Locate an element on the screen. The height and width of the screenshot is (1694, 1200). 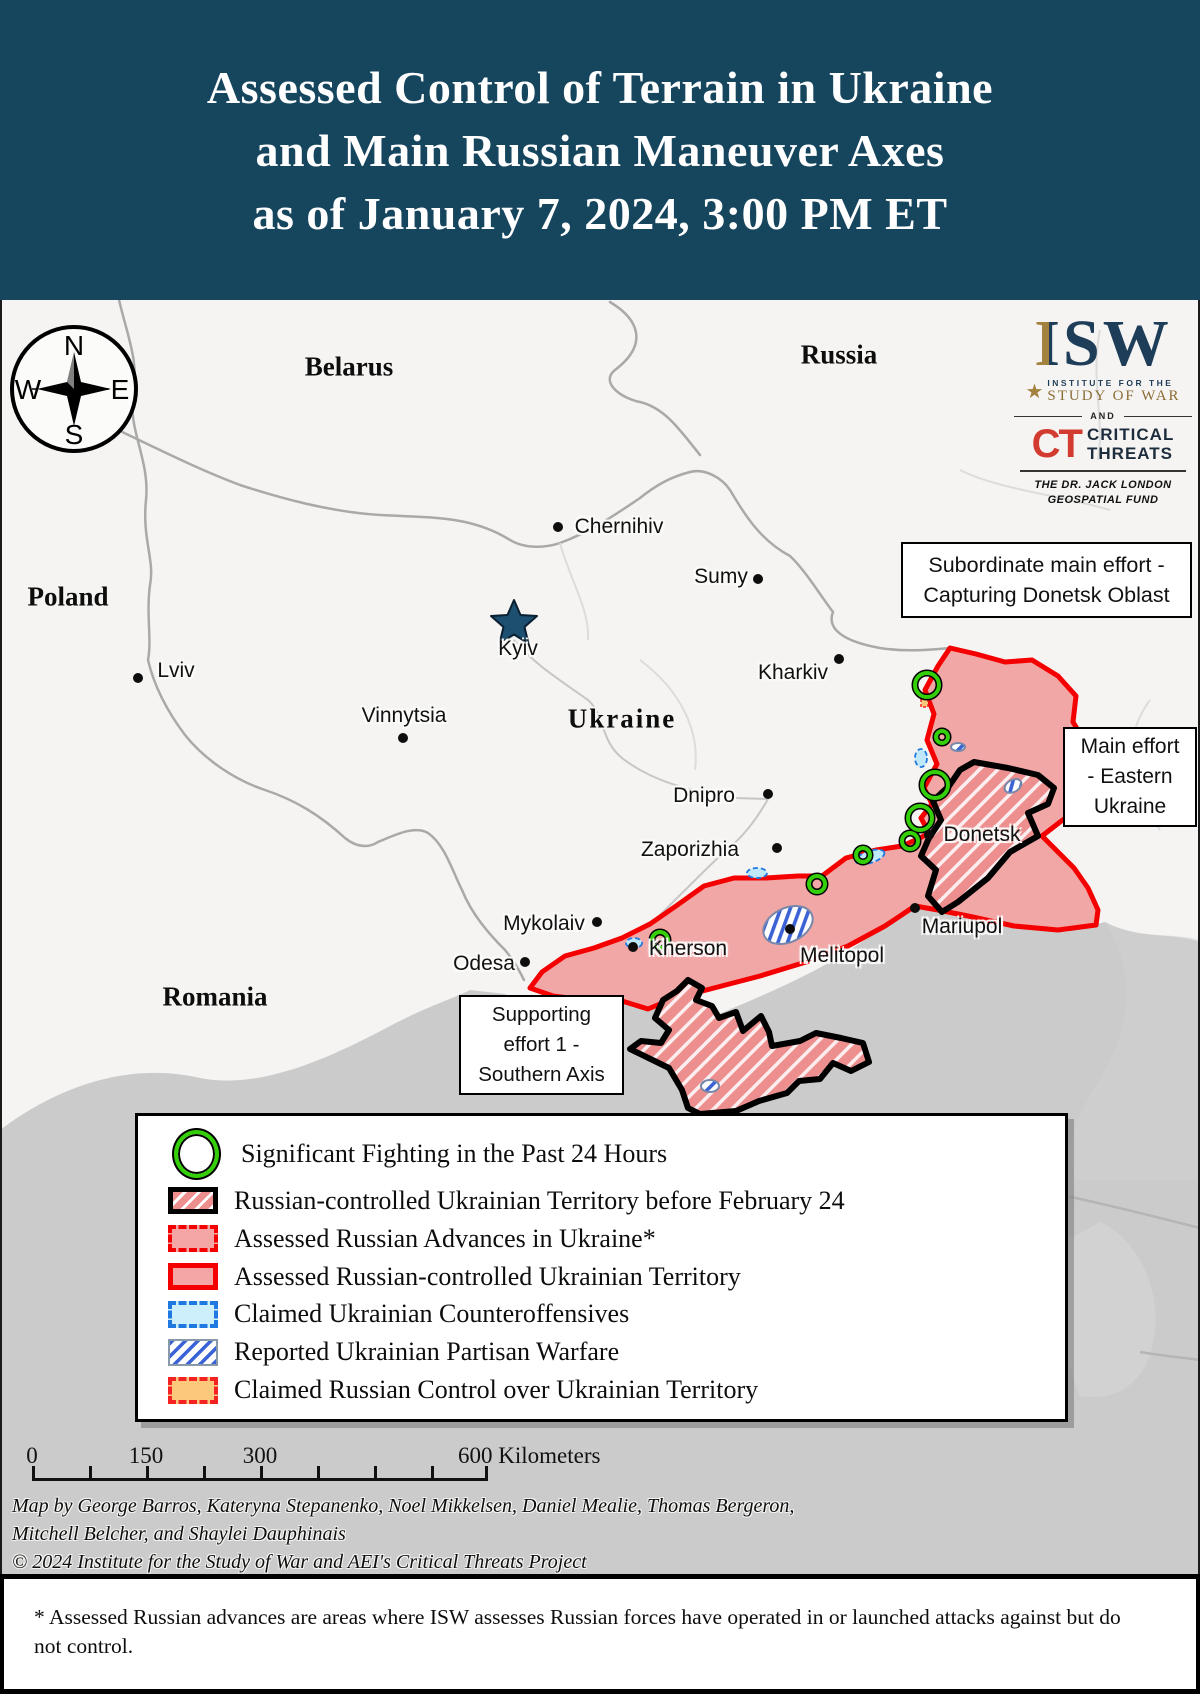
compass-rose-icon: N E S W is located at coordinates (74, 389).